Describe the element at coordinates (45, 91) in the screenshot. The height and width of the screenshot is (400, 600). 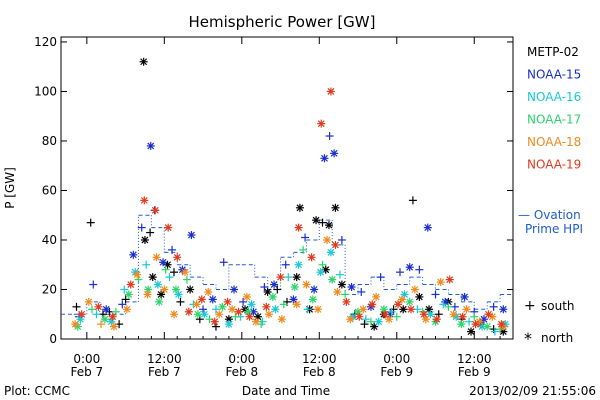
I see `y-tick-label: 100` at that location.